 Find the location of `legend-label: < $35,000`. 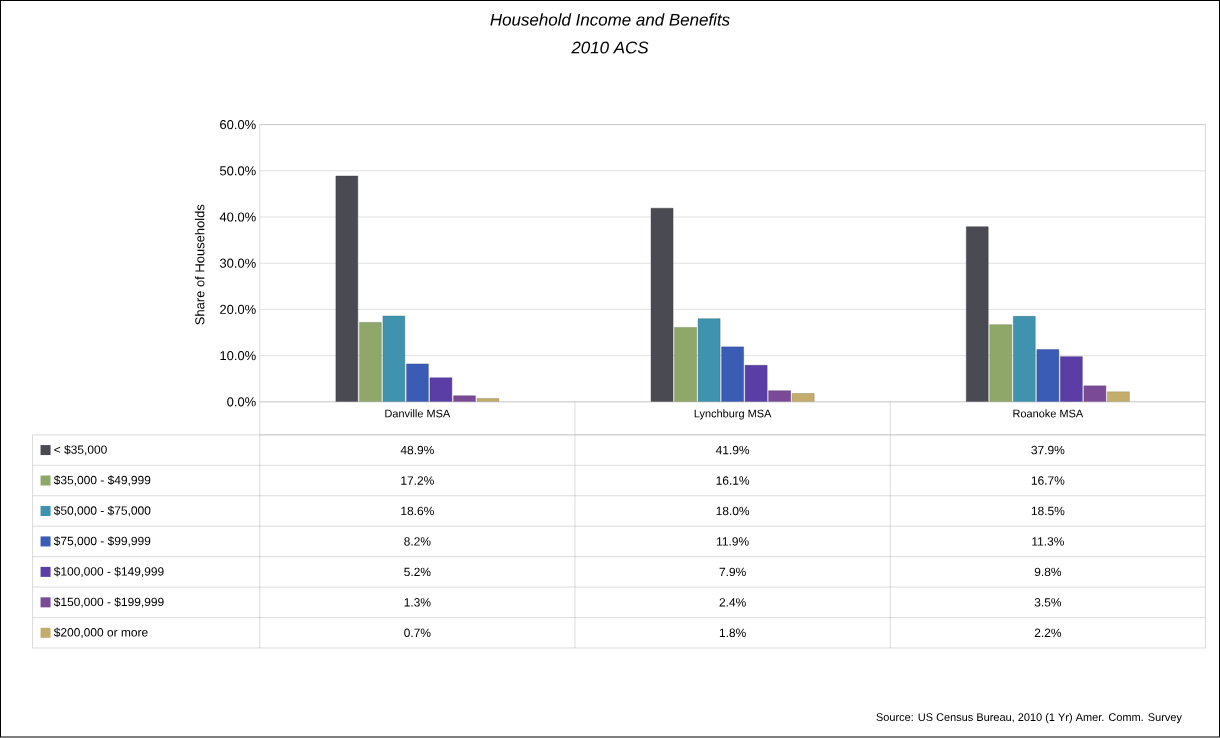

legend-label: < $35,000 is located at coordinates (80, 450).